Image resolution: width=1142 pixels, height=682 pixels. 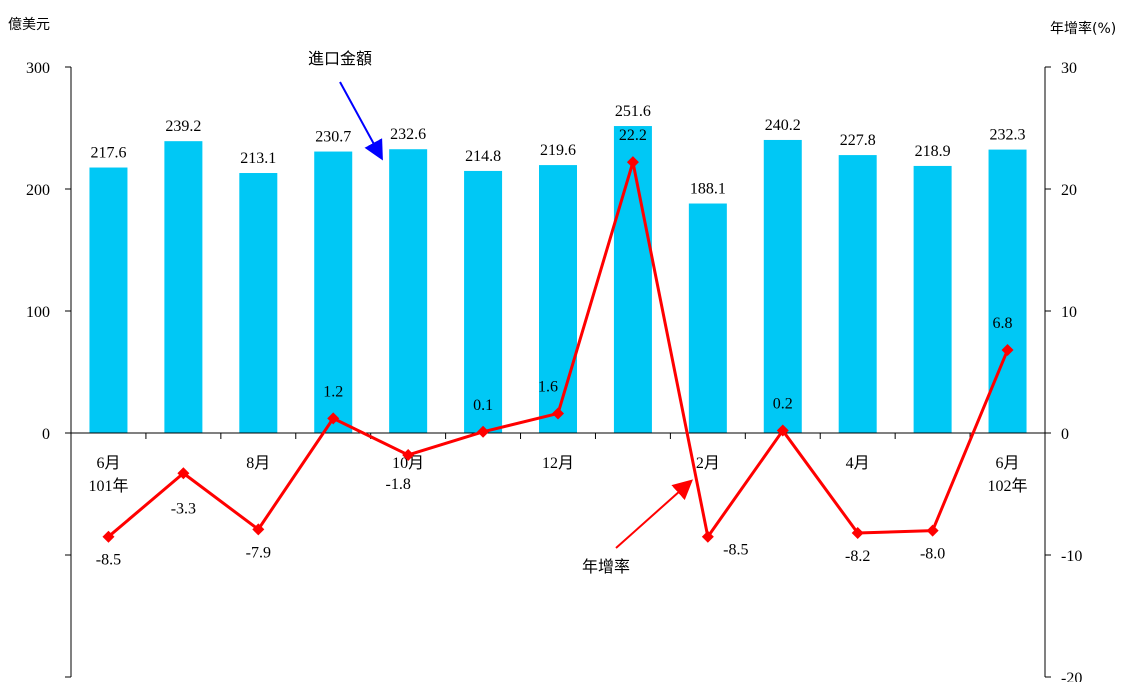 What do you see at coordinates (1071, 676) in the screenshot?
I see `right-tick-label: -20` at bounding box center [1071, 676].